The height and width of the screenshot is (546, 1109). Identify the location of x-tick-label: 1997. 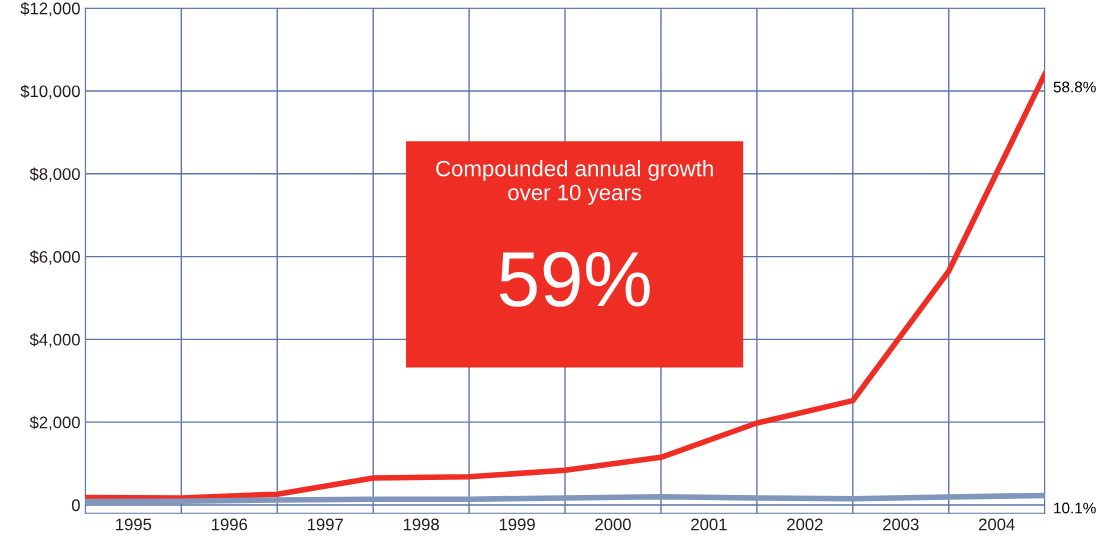
(325, 524).